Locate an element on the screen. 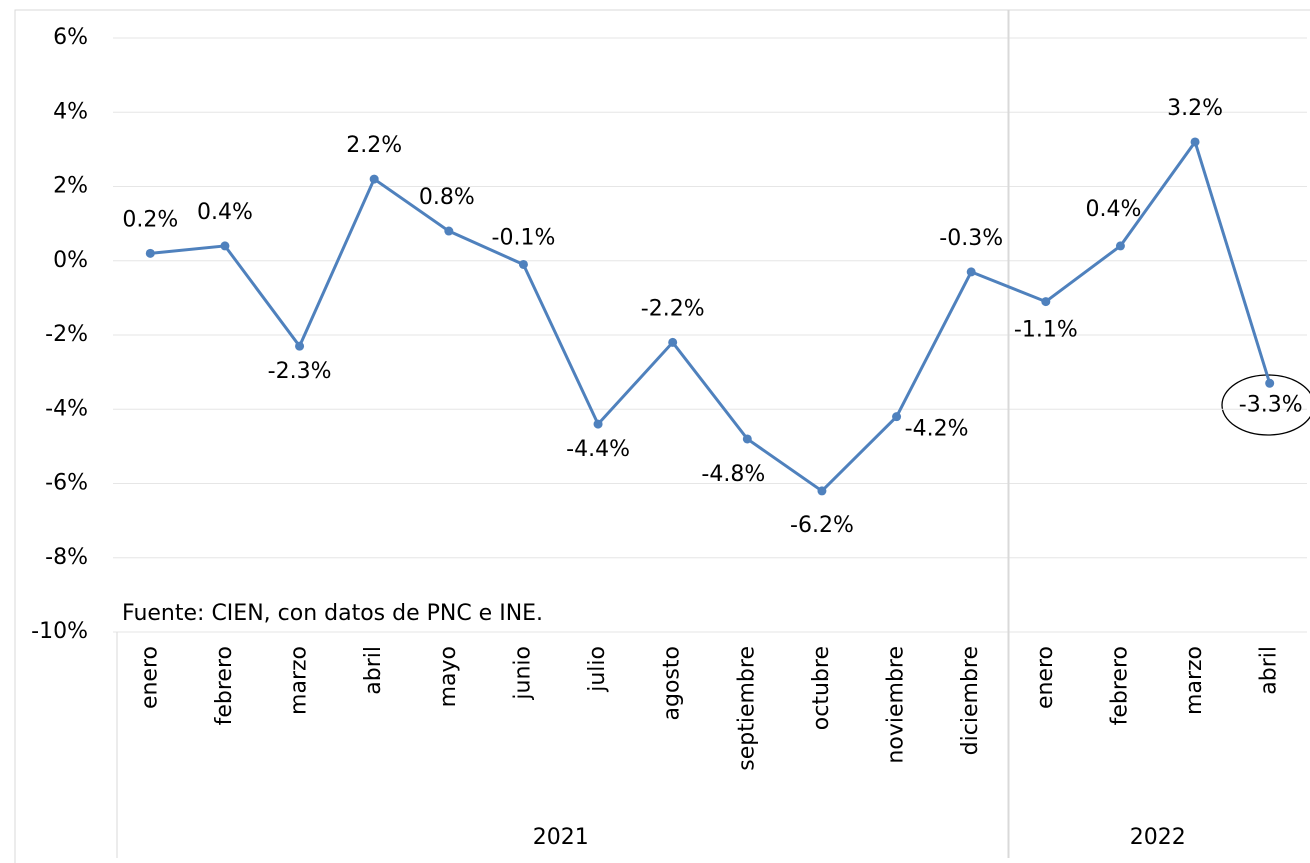 The width and height of the screenshot is (1310, 863). x-tick-label: julio is located at coordinates (597, 669).